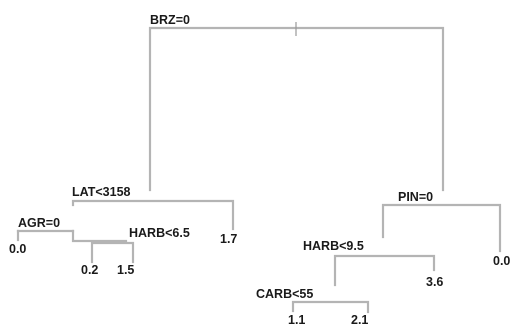  I want to click on node-harb-right-label: HARB<9.5, so click(333, 246).